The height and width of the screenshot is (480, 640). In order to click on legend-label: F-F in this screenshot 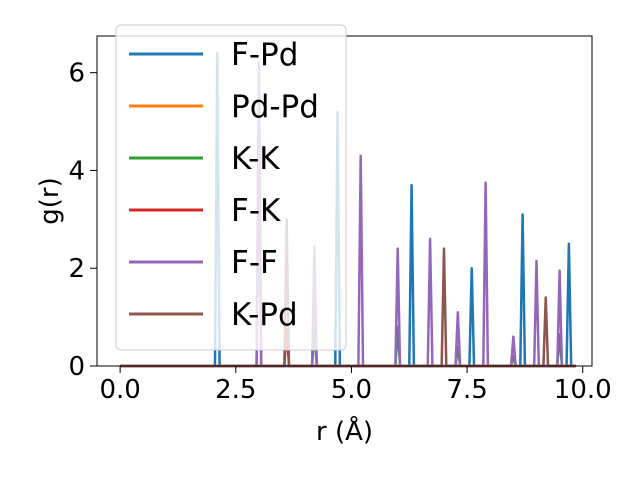, I will do `click(254, 263)`.